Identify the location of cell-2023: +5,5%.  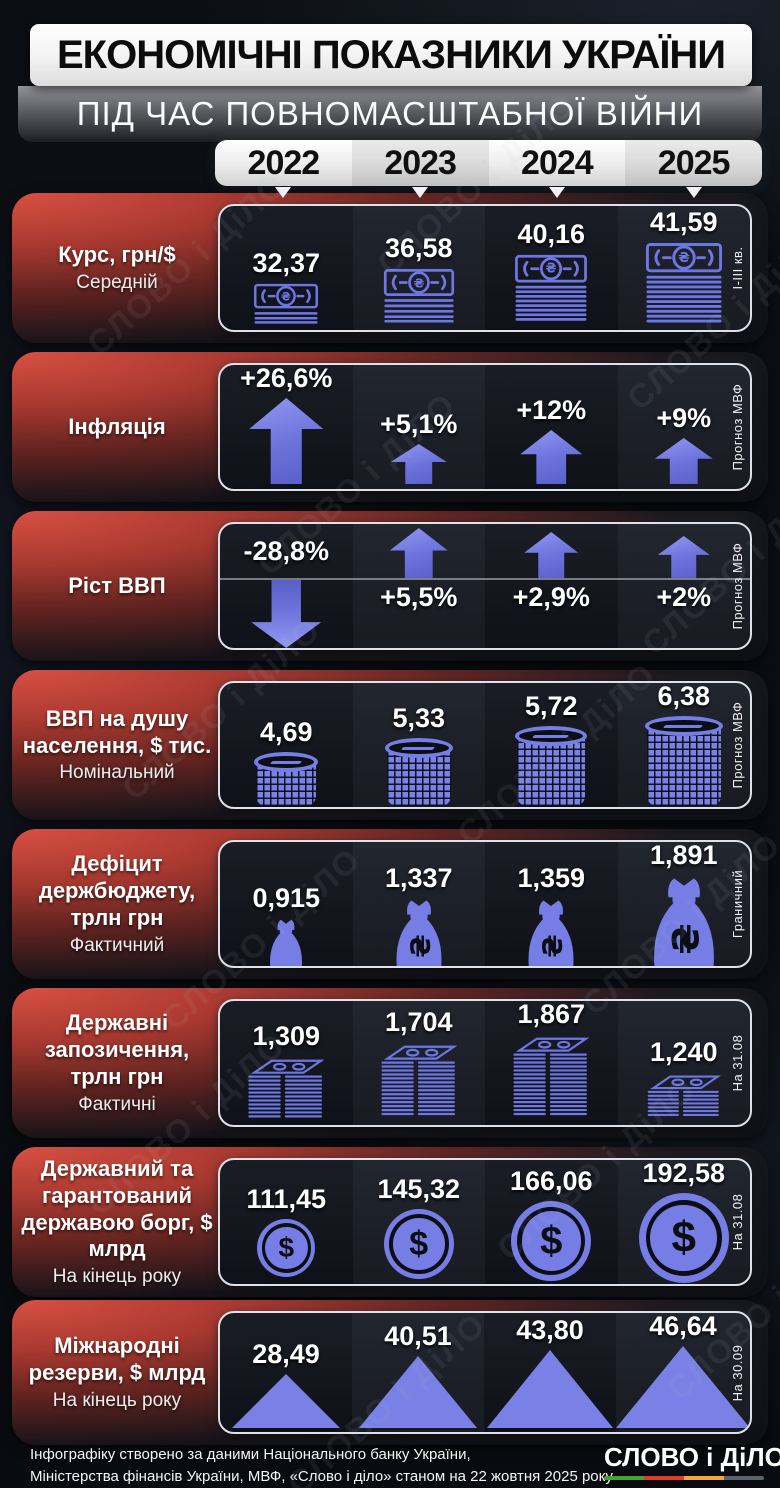
(418, 586).